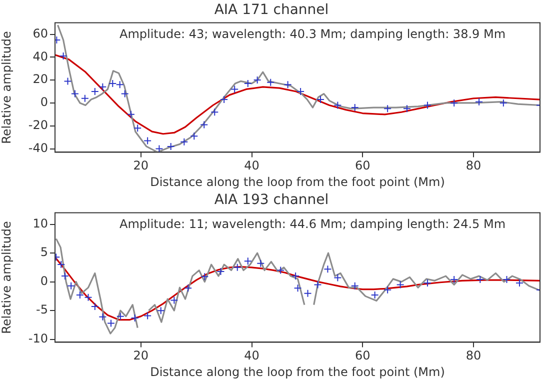 The width and height of the screenshot is (545, 380). What do you see at coordinates (40, 33) in the screenshot?
I see `y-tick-label: 60` at bounding box center [40, 33].